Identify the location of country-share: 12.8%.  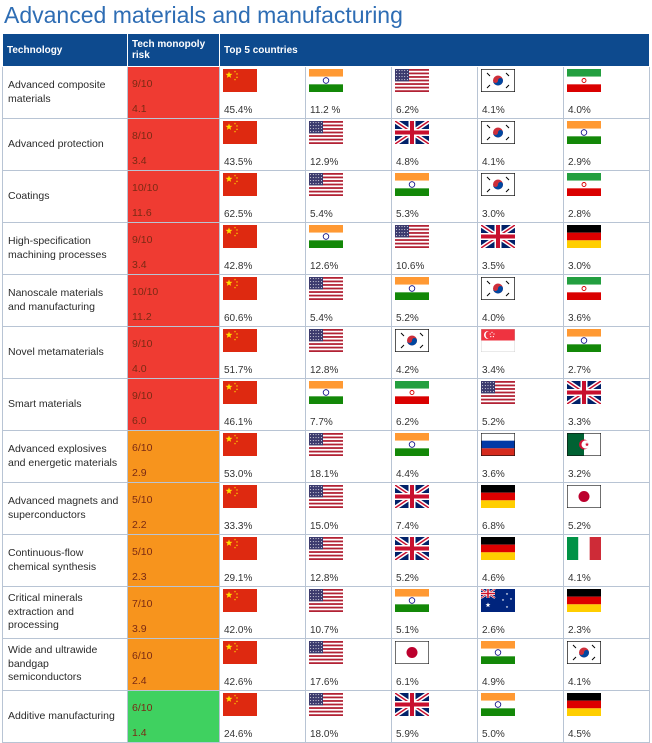
(324, 578).